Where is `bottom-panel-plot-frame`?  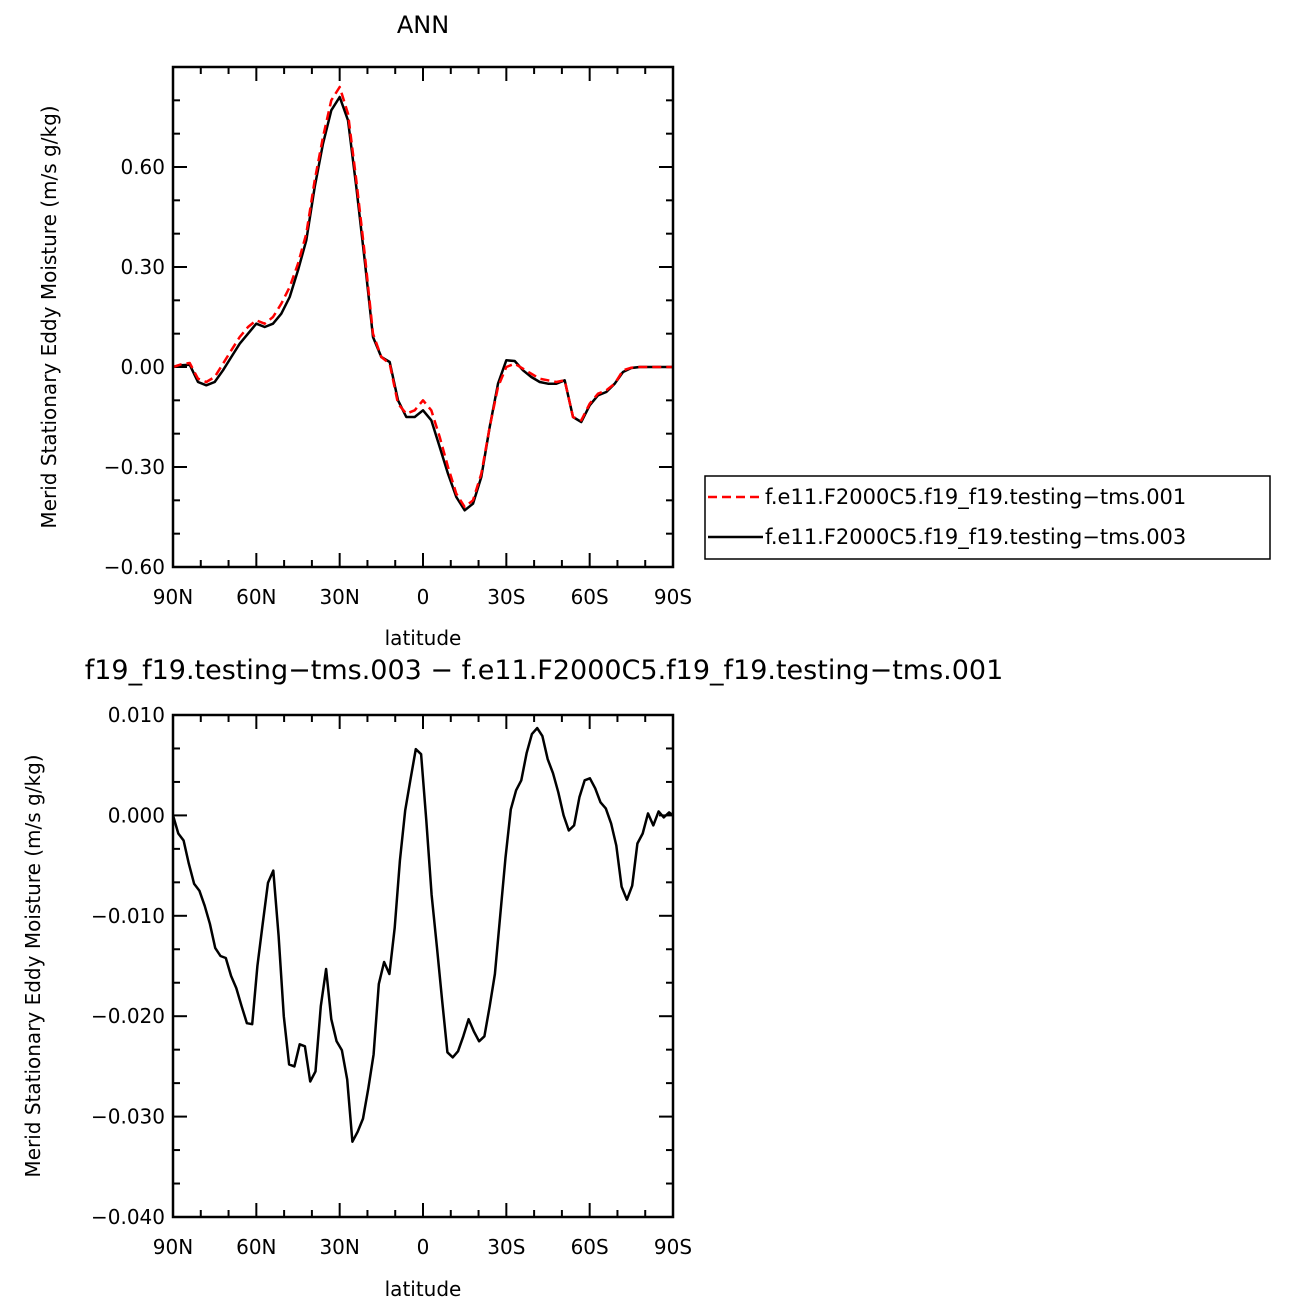 bottom-panel-plot-frame is located at coordinates (423, 966).